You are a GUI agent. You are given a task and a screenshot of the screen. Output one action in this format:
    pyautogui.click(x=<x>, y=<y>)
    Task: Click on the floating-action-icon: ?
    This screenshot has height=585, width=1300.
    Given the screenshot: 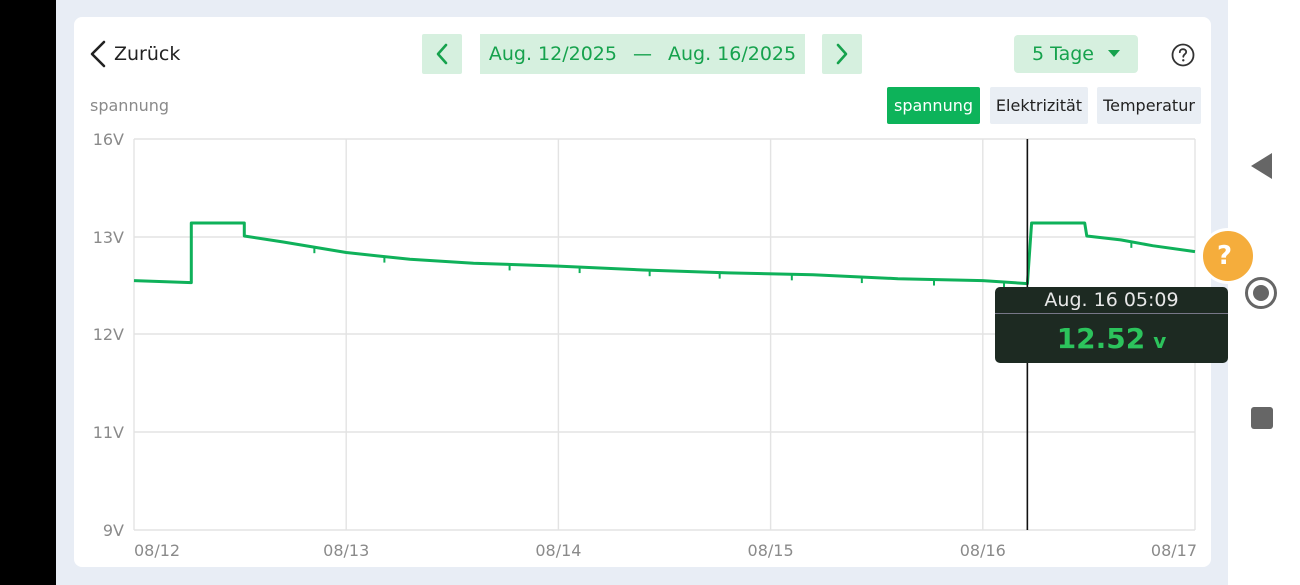 What is the action you would take?
    pyautogui.click(x=1228, y=256)
    